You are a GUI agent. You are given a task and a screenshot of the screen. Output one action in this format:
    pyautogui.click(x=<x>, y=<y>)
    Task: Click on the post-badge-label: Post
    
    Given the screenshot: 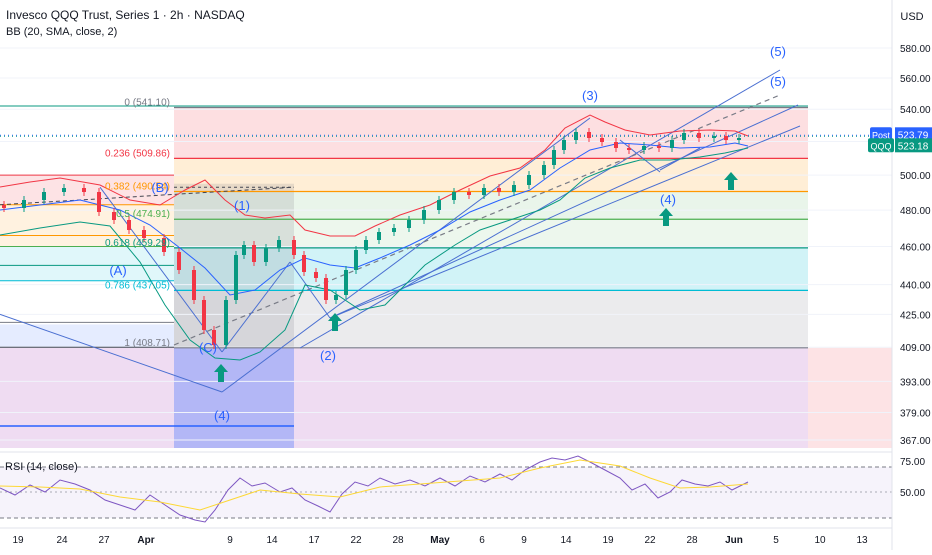 What is the action you would take?
    pyautogui.click(x=881, y=135)
    